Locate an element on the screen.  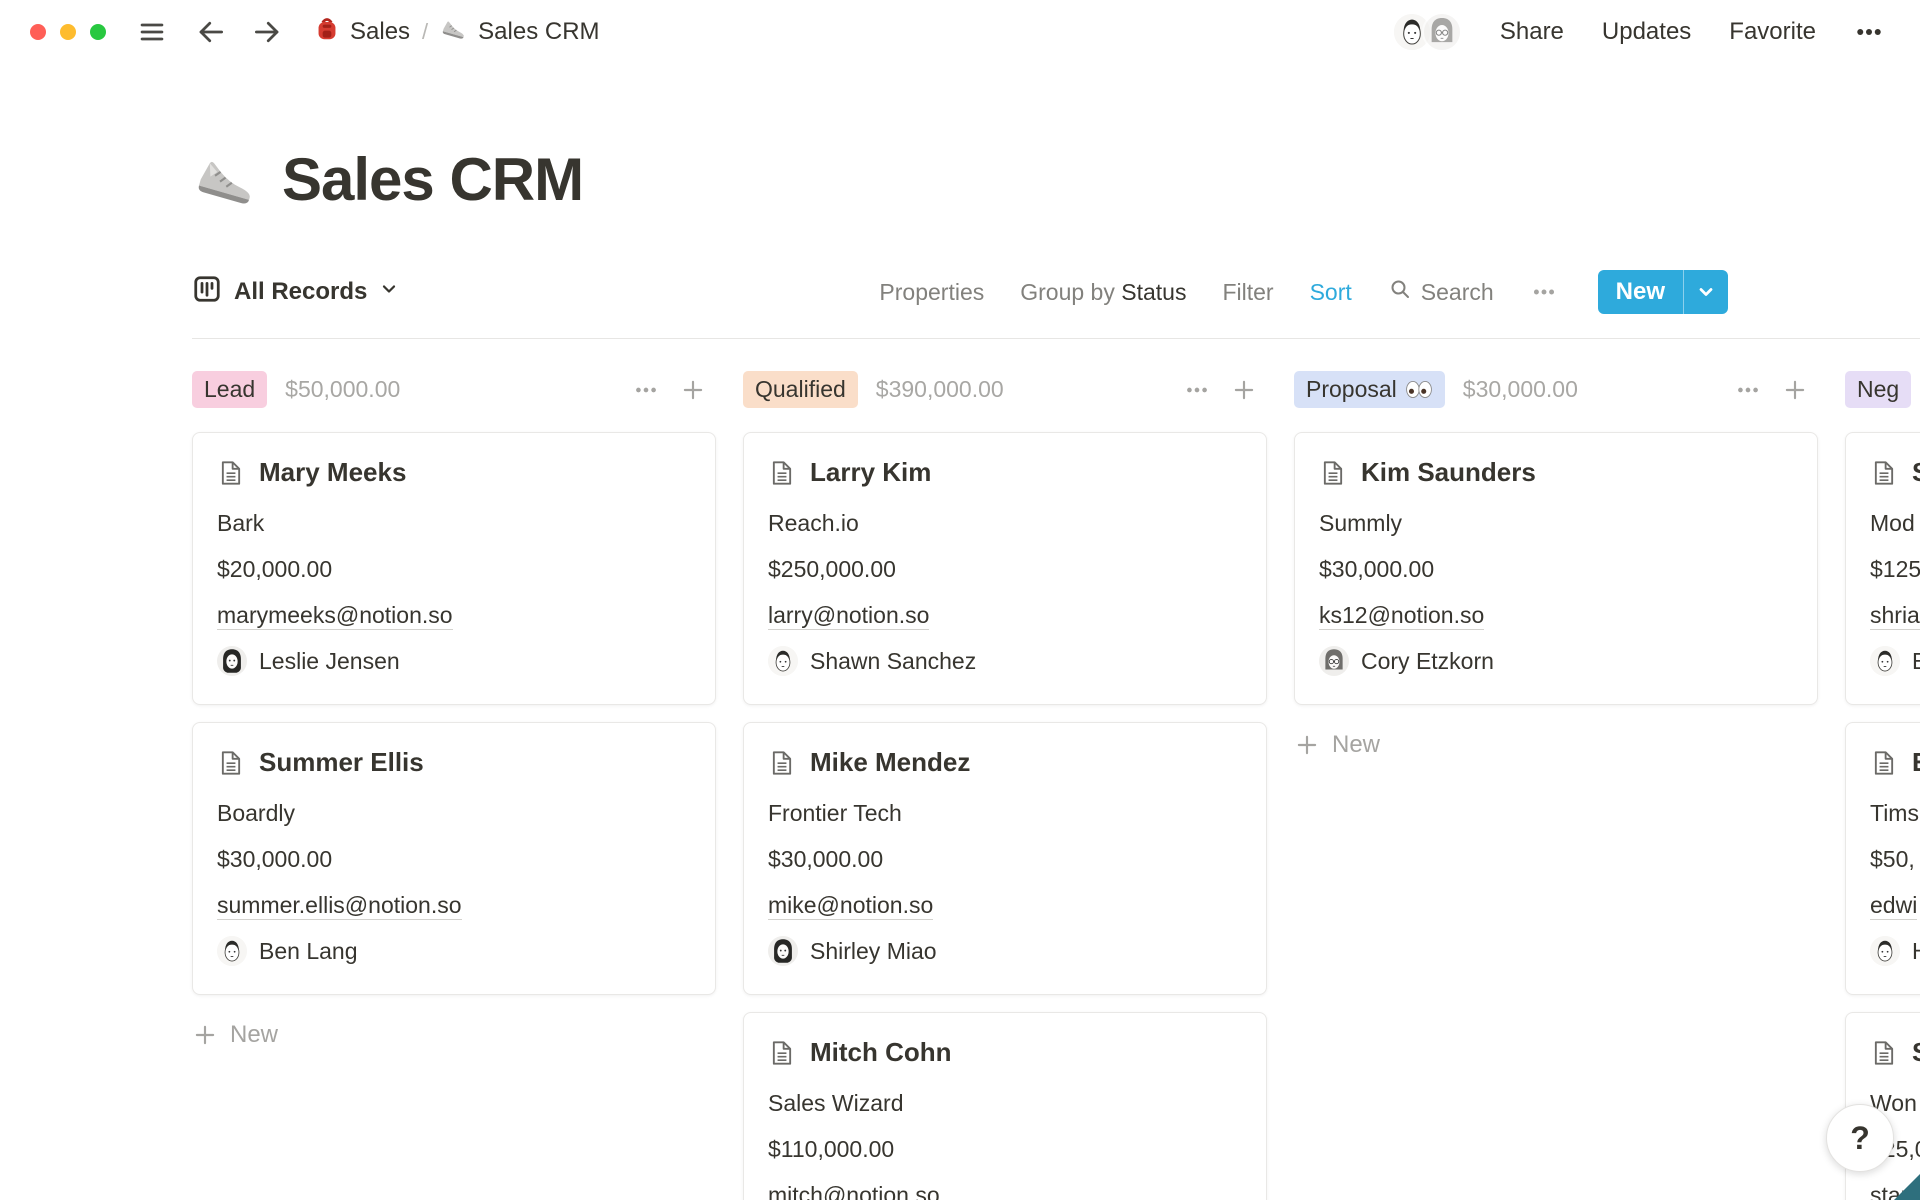
card-title: S is located at coordinates (1916, 1052).